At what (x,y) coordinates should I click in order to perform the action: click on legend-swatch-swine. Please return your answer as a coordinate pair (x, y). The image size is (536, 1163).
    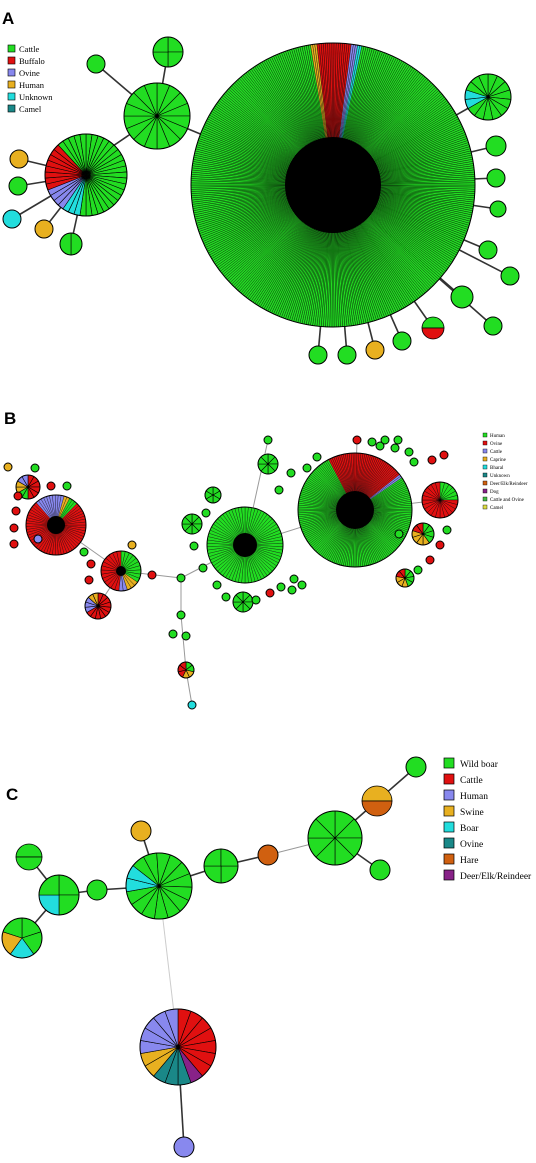
    Looking at the image, I should click on (449, 811).